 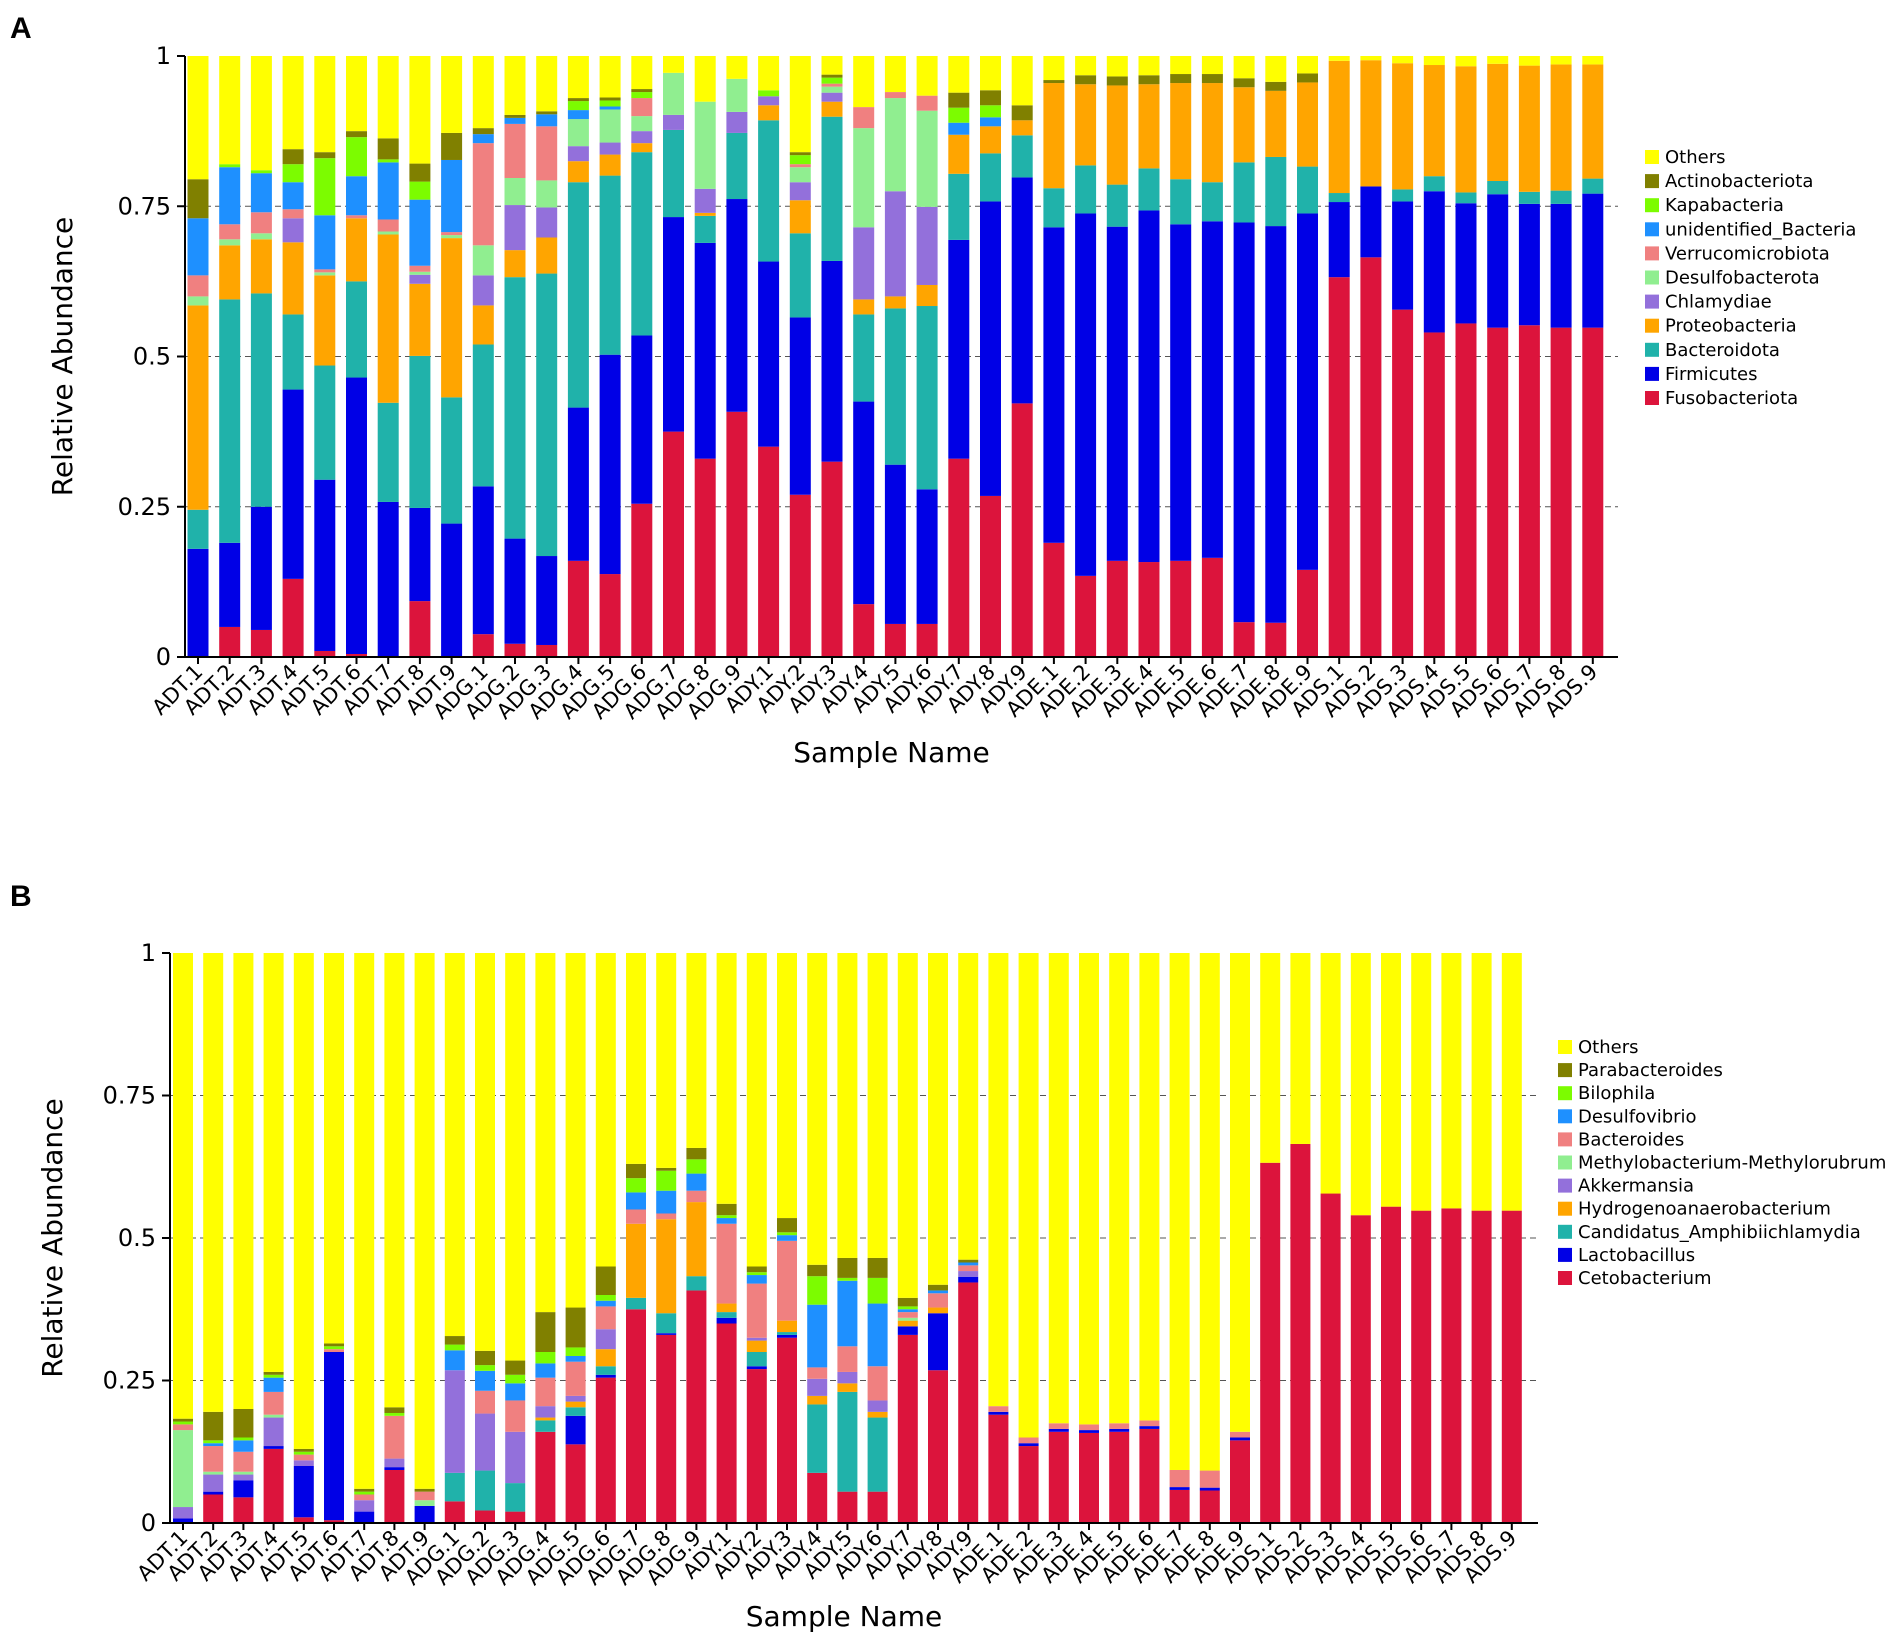 What do you see at coordinates (1742, 278) in the screenshot?
I see `legend-label: Desulfobacterota` at bounding box center [1742, 278].